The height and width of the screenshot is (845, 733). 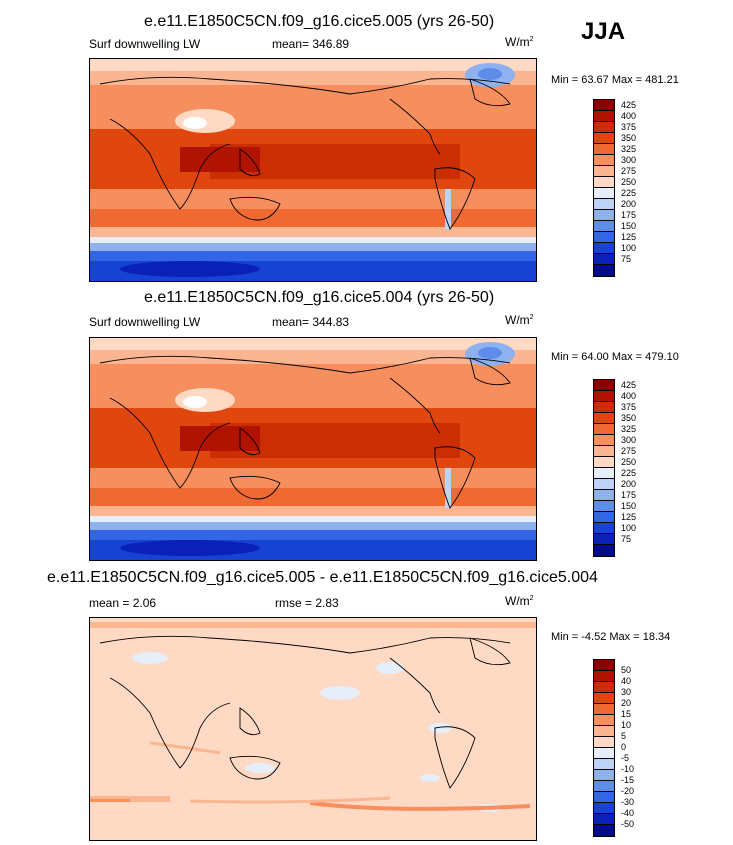 What do you see at coordinates (628, 791) in the screenshot?
I see `panel-3-cb-tick: -20` at bounding box center [628, 791].